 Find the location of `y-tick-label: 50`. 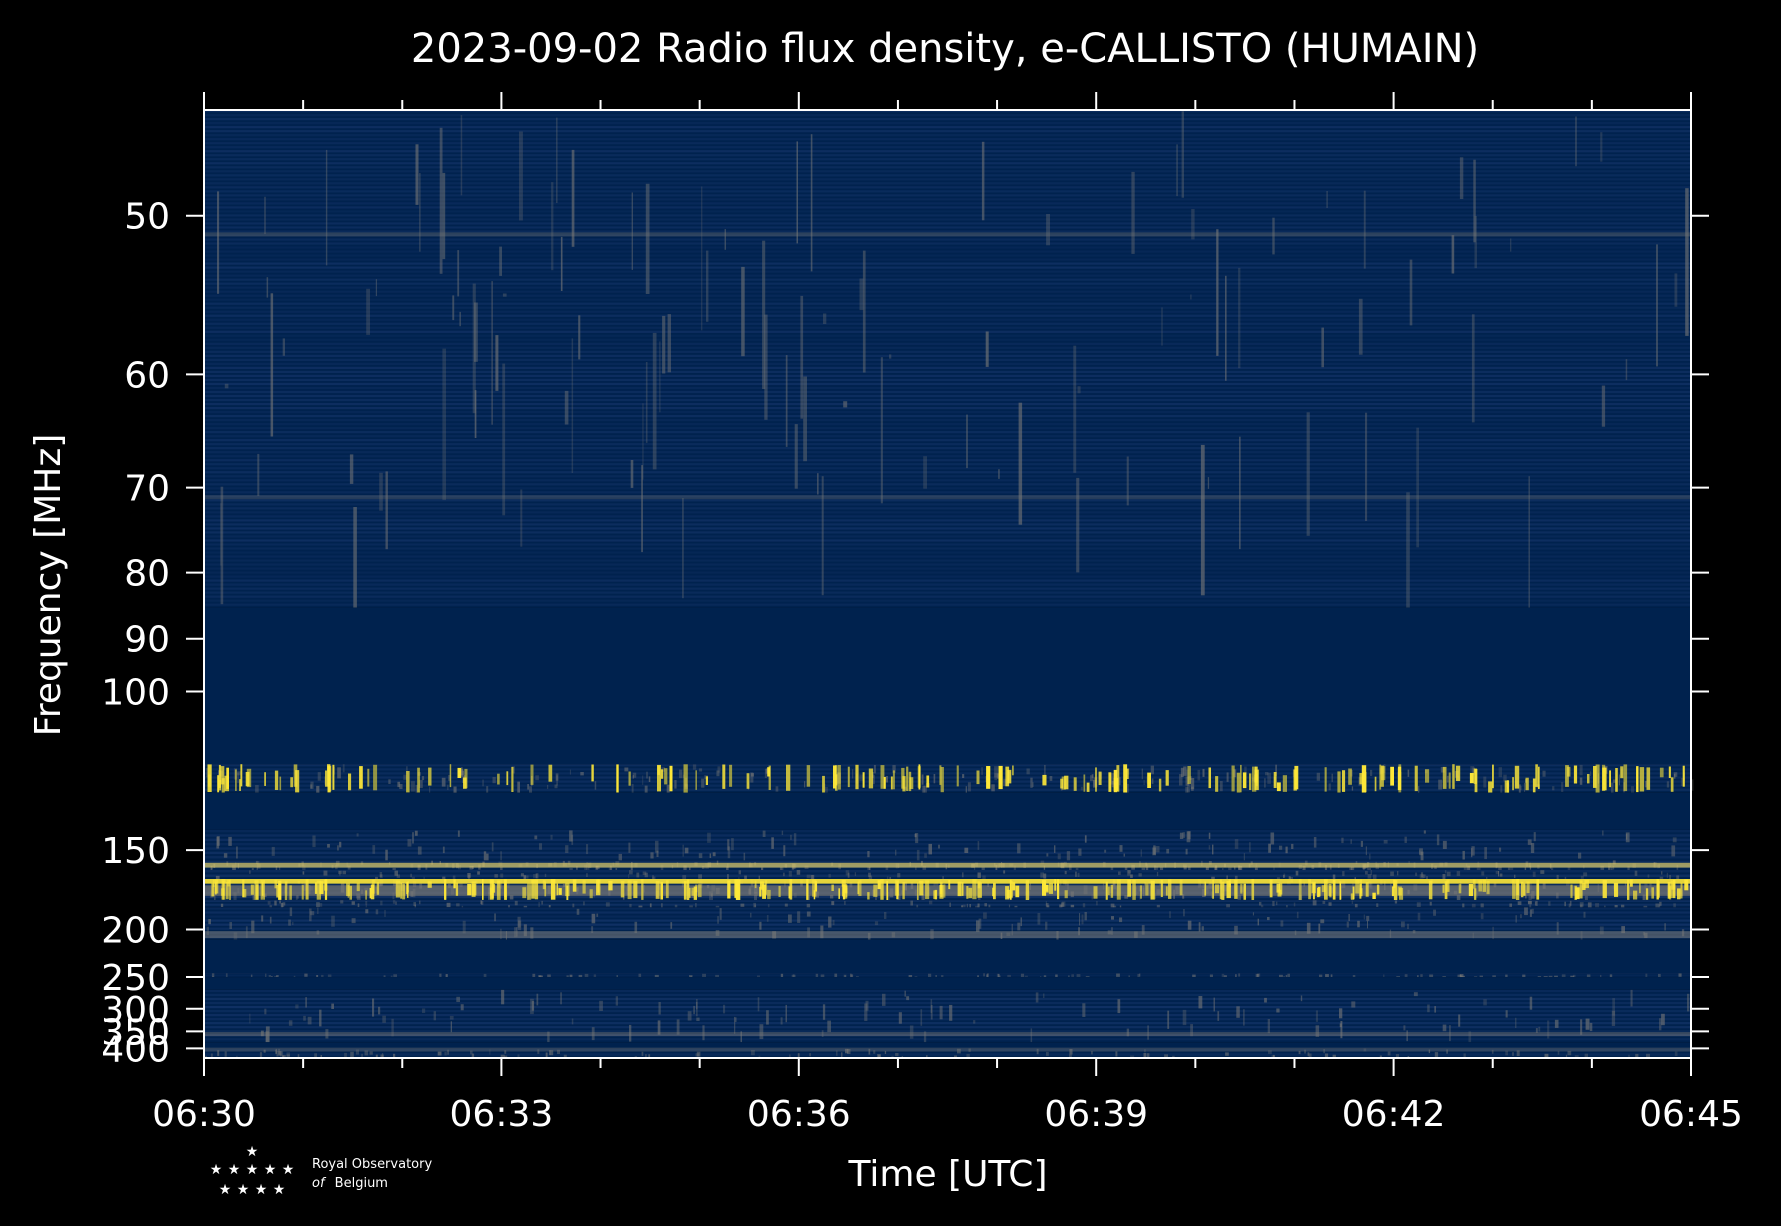

y-tick-label: 50 is located at coordinates (147, 217).